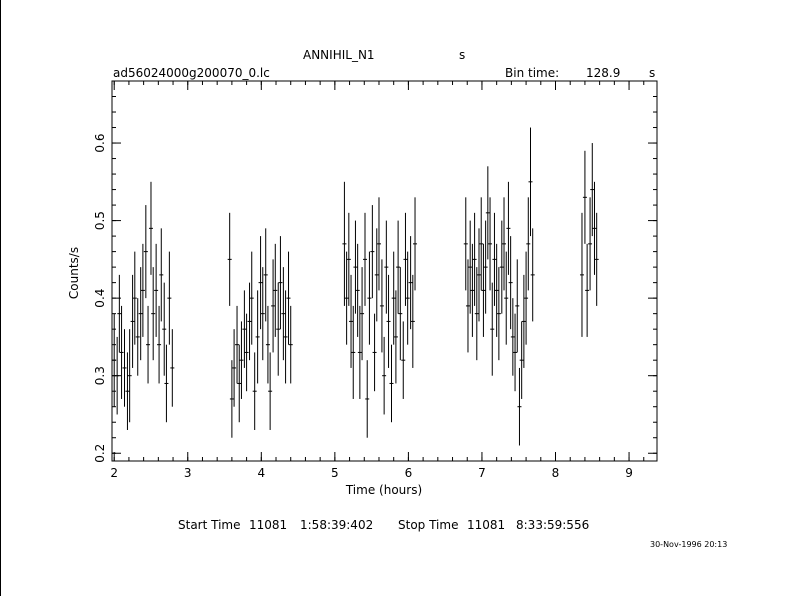 This screenshot has height=596, width=790. I want to click on y-tick-label: 0.5, so click(100, 220).